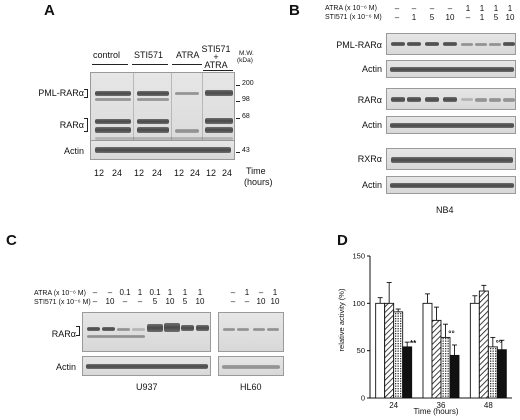  I want to click on time-label-1: 12, so click(99, 173).